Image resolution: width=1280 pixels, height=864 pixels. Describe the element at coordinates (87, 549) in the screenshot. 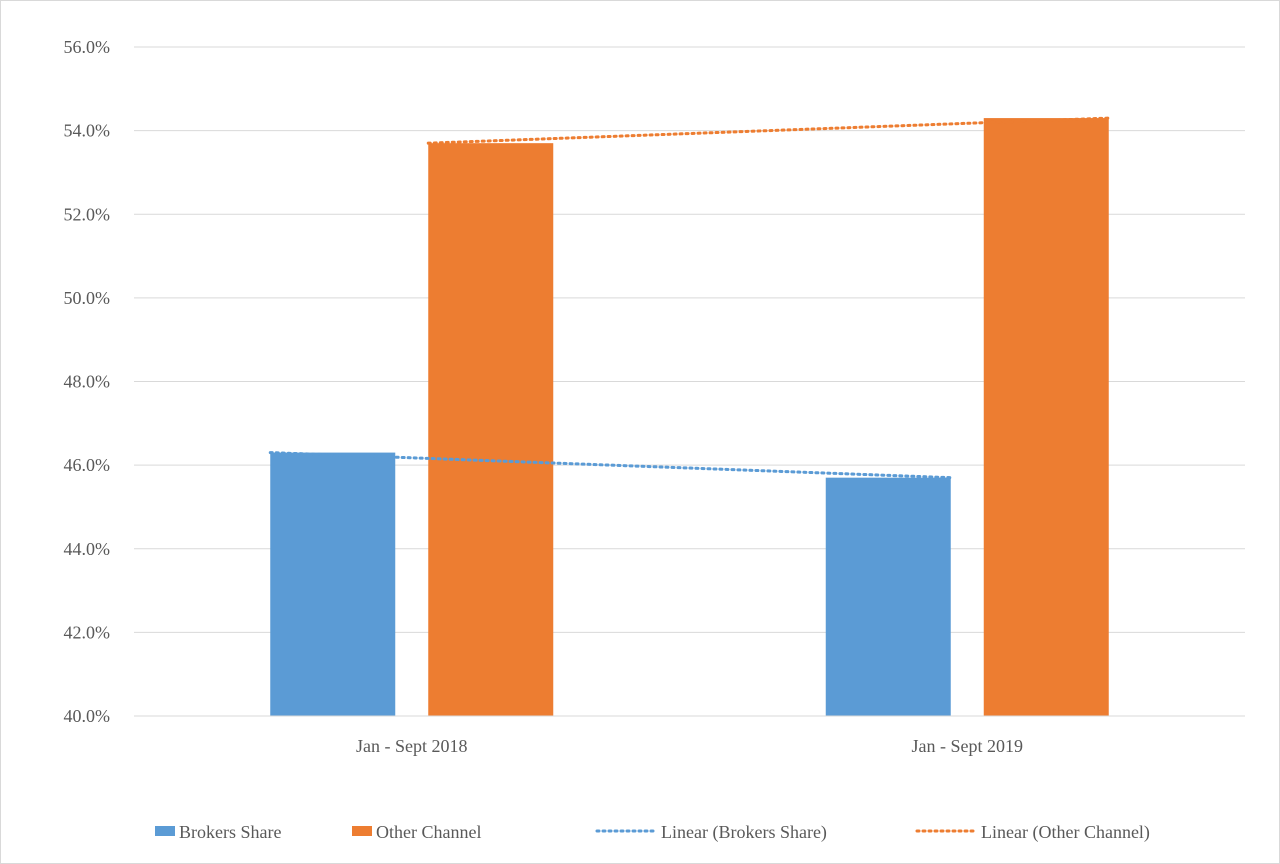

I see `y-tick-label: 44.0%` at that location.